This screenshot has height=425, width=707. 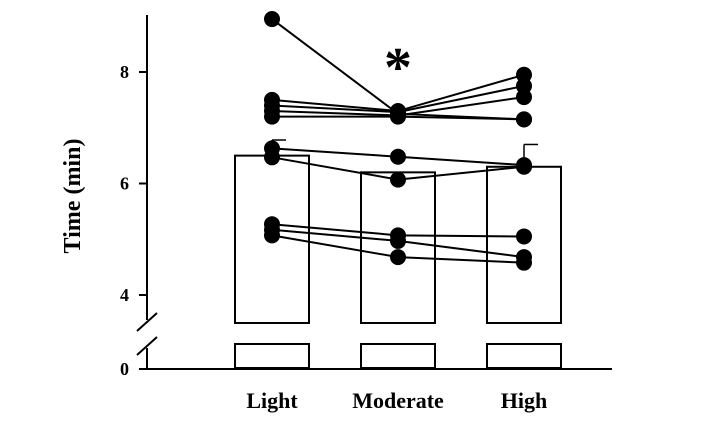 What do you see at coordinates (398, 68) in the screenshot?
I see `significance-asterisk: *` at bounding box center [398, 68].